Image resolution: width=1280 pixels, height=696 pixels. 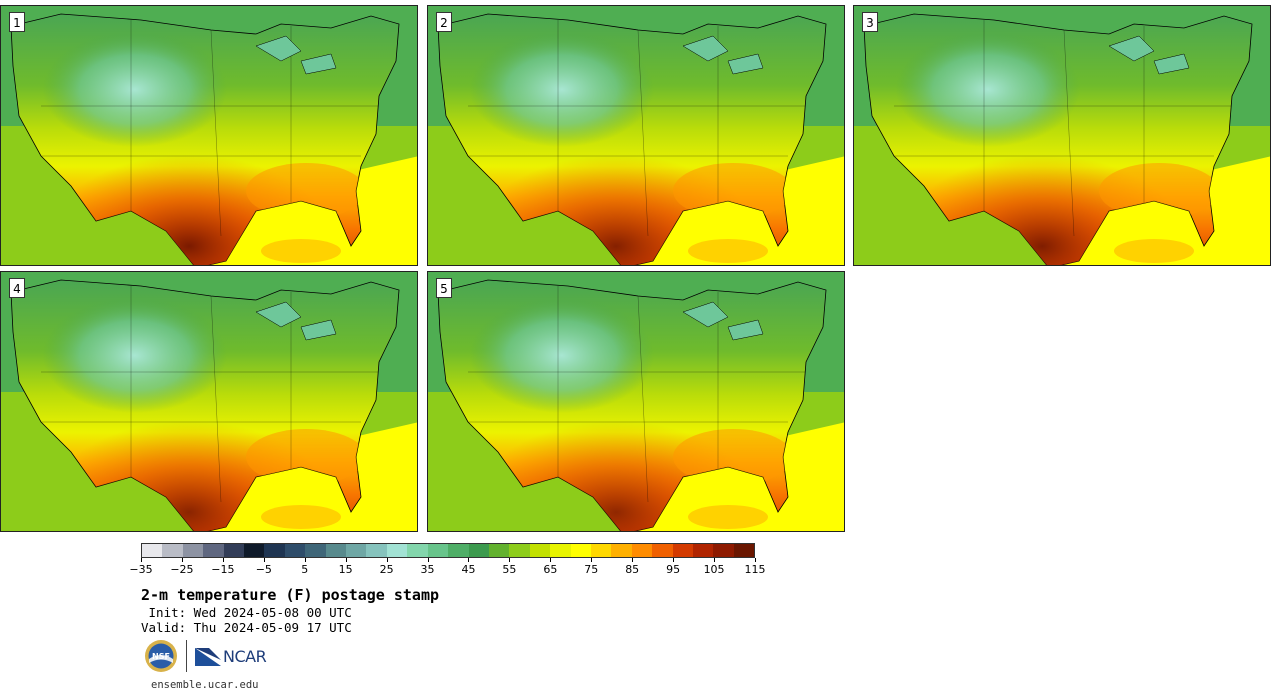 What do you see at coordinates (17, 288) in the screenshot?
I see `member-number-label: 4` at bounding box center [17, 288].